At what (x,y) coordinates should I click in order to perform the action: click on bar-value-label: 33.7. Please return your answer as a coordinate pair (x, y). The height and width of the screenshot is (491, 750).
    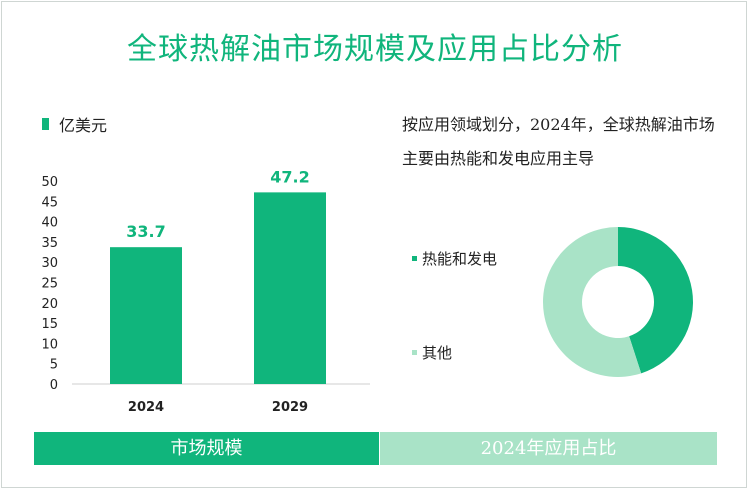
    Looking at the image, I should click on (145, 231).